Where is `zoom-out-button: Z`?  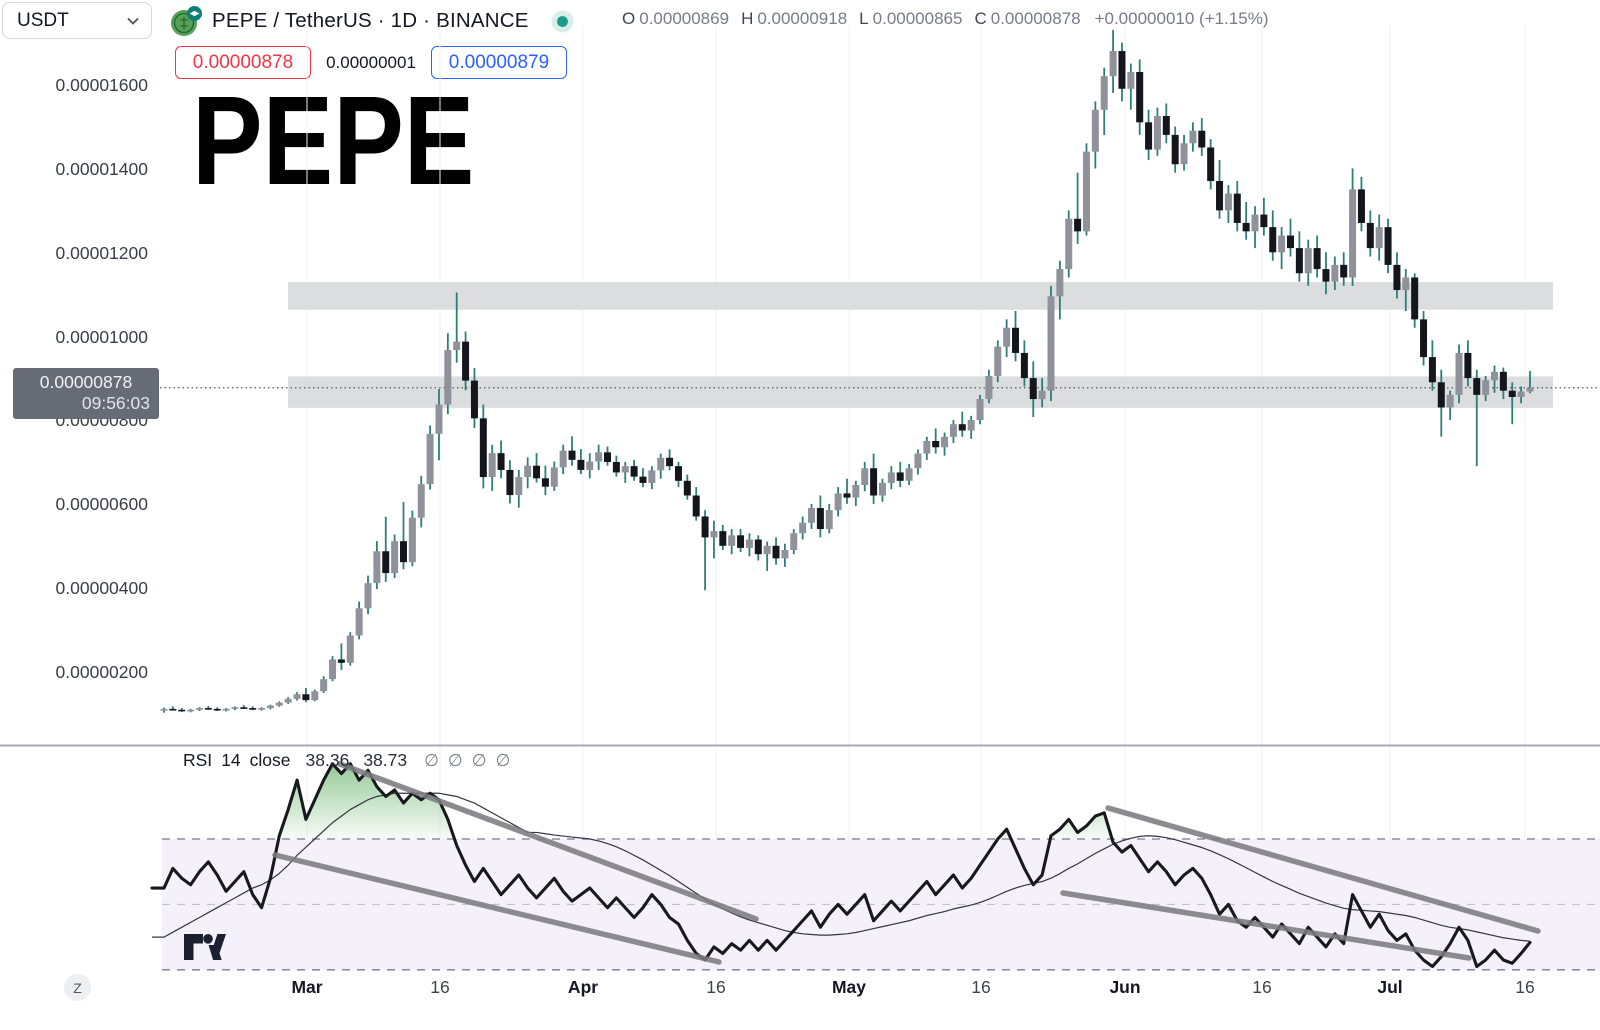
zoom-out-button: Z is located at coordinates (77, 987).